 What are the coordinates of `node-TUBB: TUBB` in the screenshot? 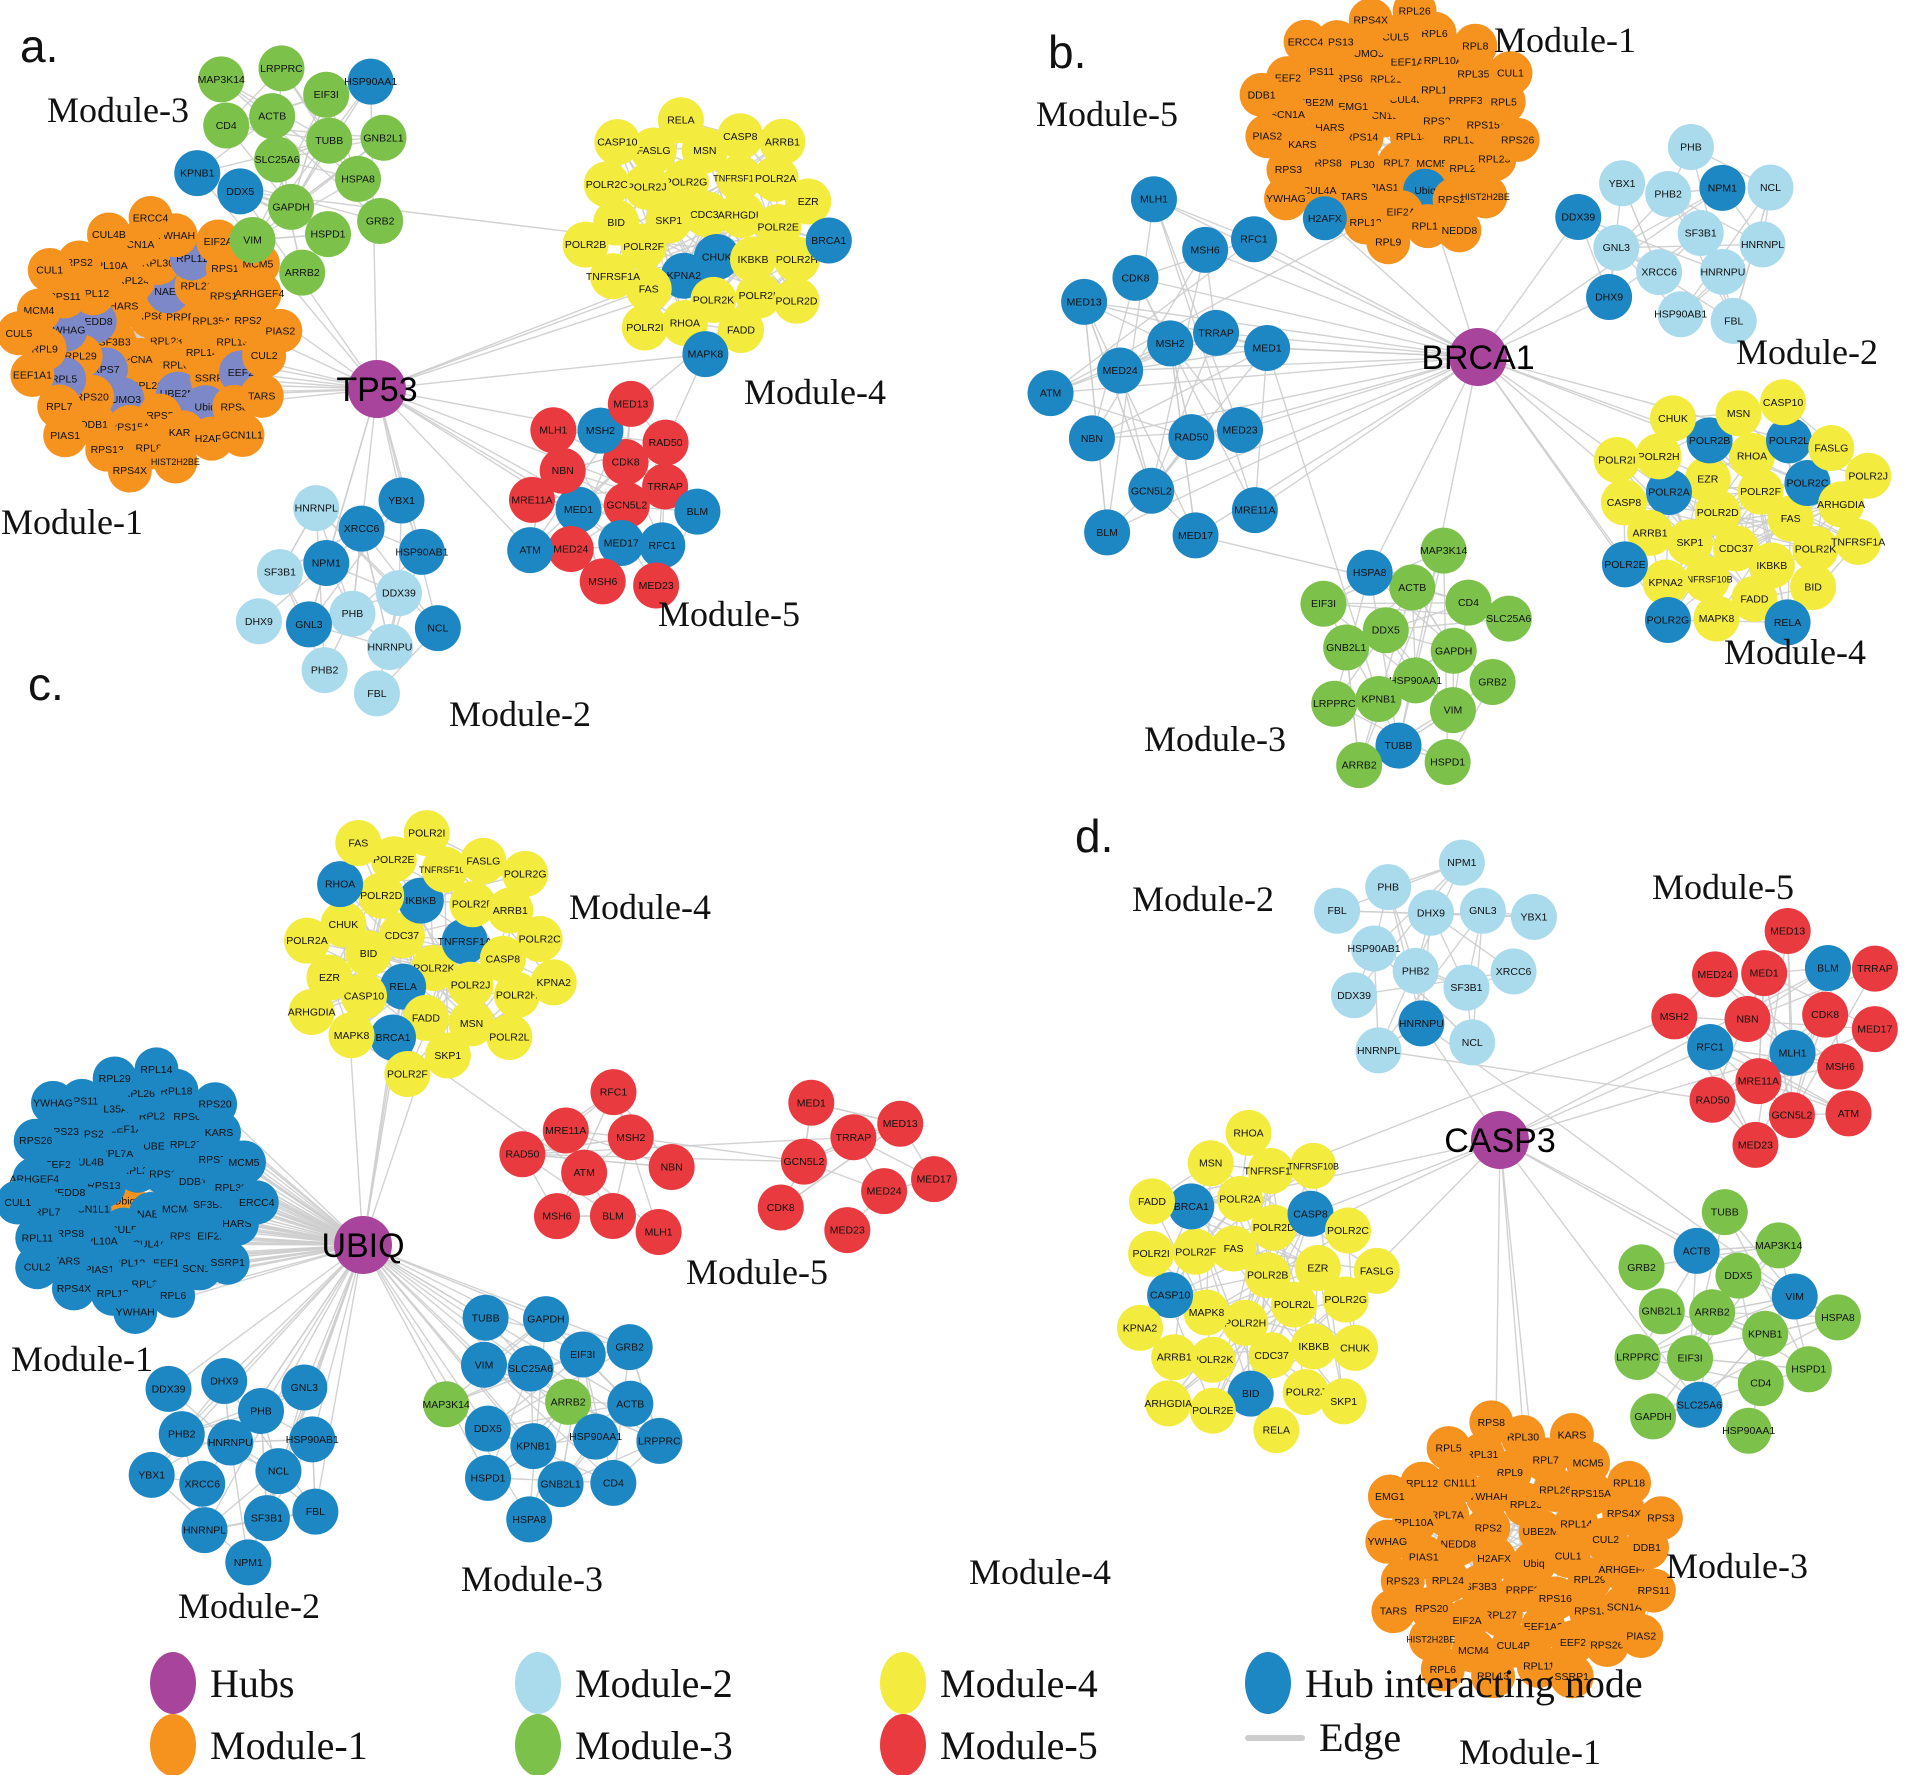 It's located at (329, 140).